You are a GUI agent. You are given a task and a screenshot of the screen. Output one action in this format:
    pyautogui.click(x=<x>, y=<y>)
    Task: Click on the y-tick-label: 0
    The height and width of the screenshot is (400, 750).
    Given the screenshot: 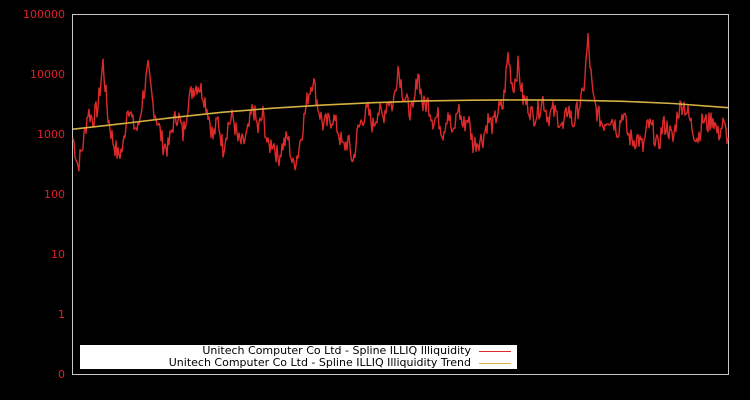 What is the action you would take?
    pyautogui.click(x=61, y=374)
    